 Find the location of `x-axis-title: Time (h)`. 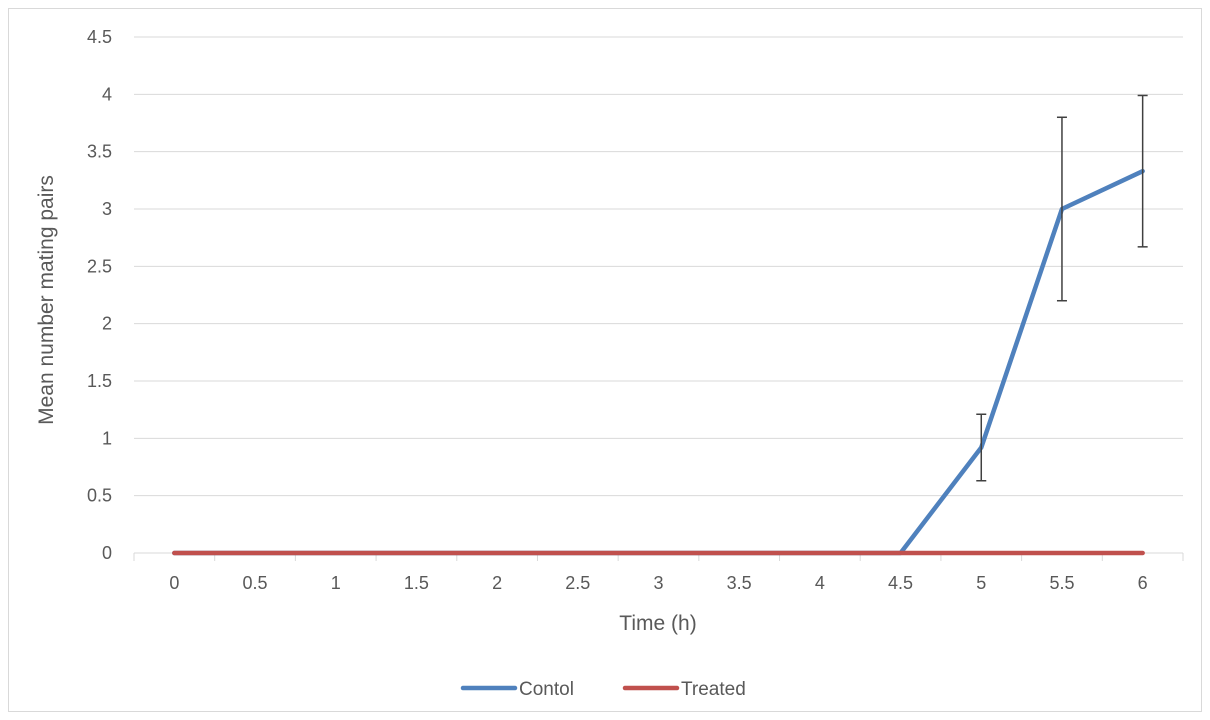

x-axis-title: Time (h) is located at coordinates (657, 623).